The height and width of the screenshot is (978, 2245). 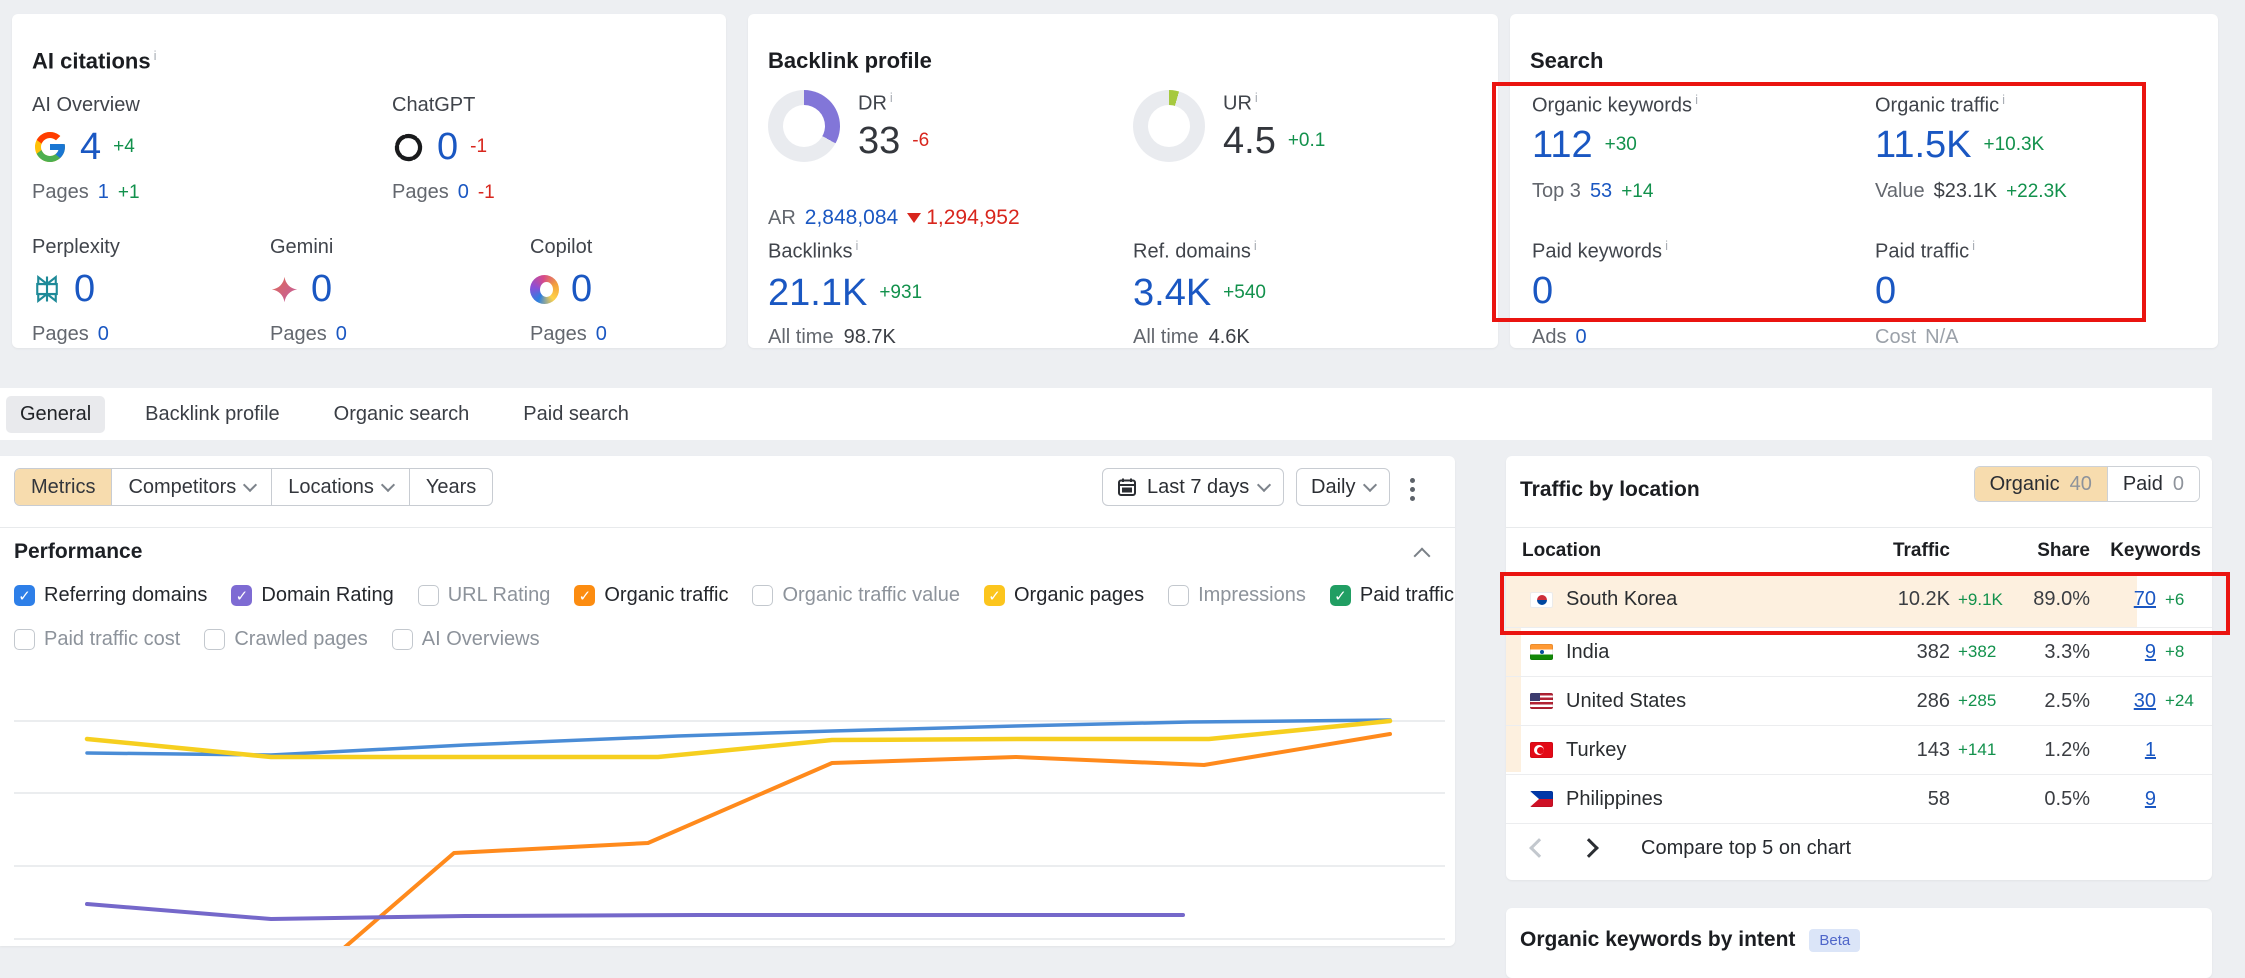 I want to click on segment-competitors: Competitors, so click(x=191, y=487).